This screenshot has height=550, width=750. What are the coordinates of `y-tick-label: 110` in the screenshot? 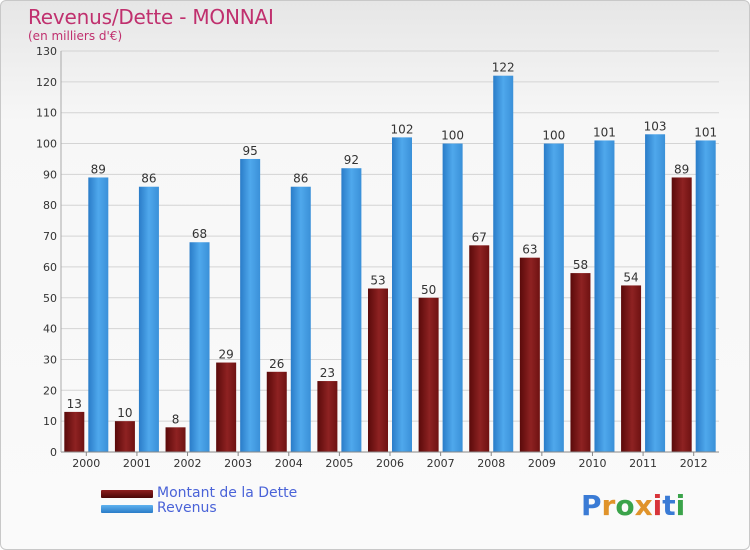 It's located at (46, 113).